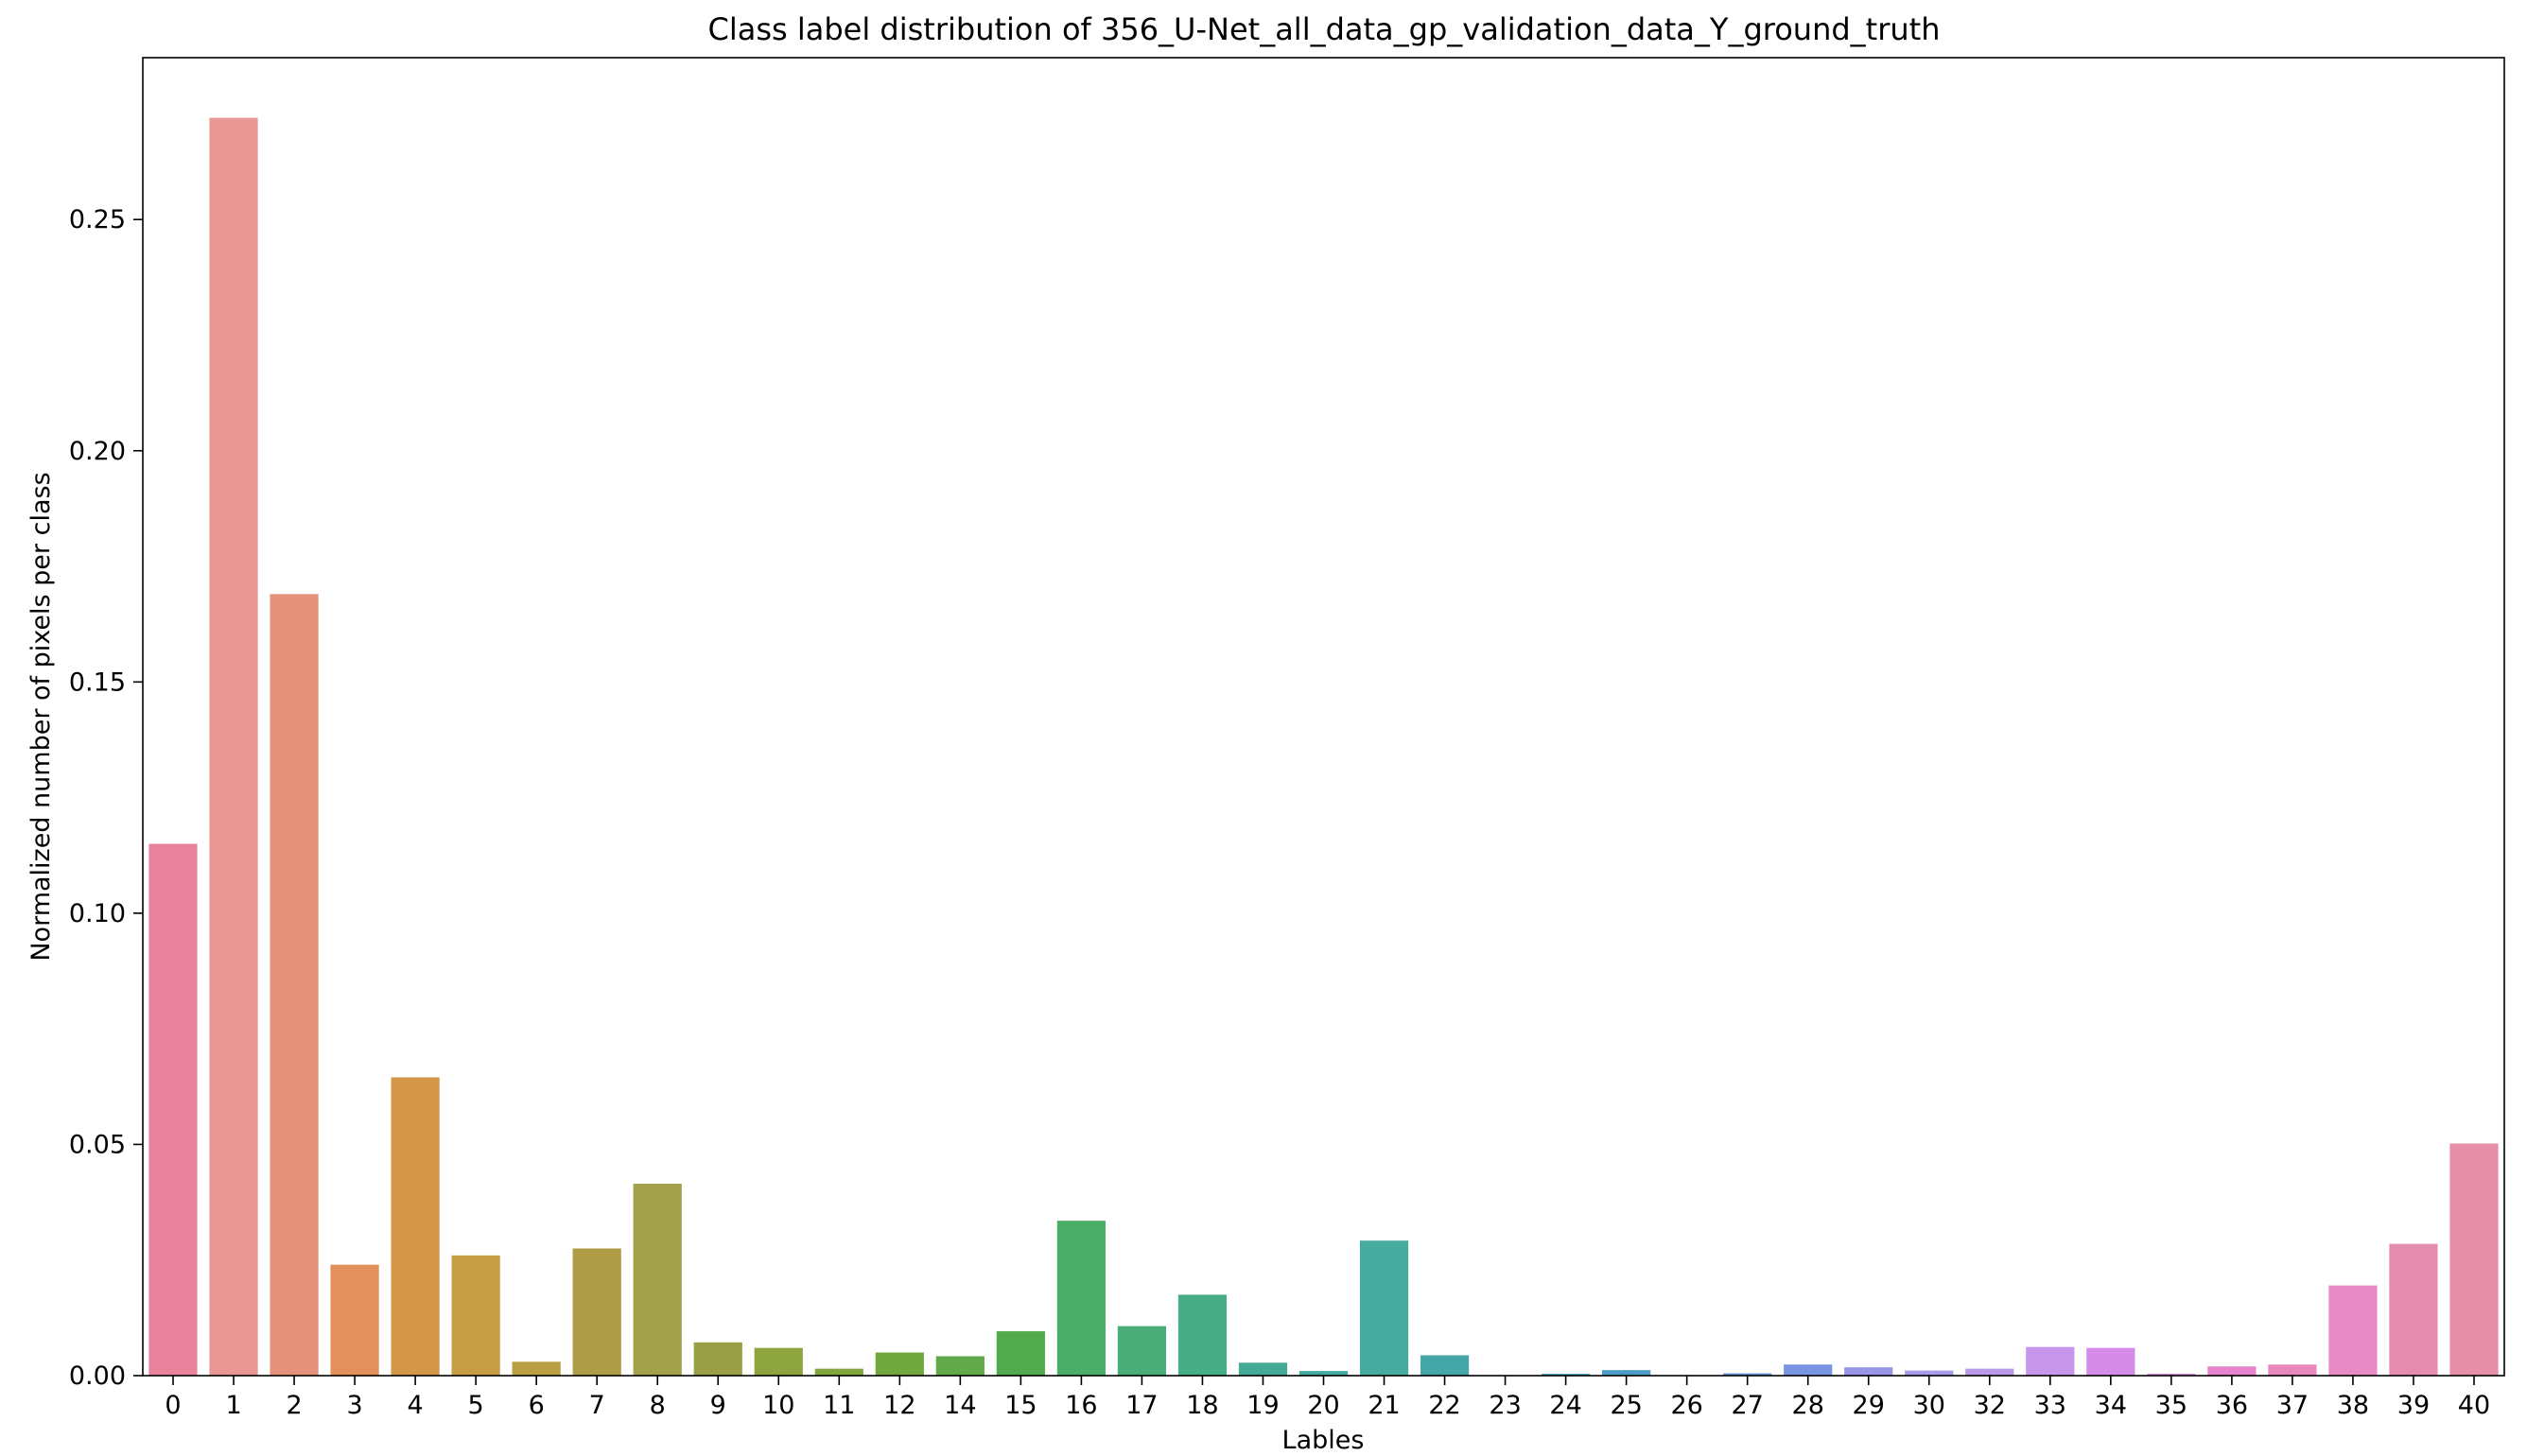 The image size is (2527, 1456). I want to click on y-tick-label: 0.20, so click(98, 451).